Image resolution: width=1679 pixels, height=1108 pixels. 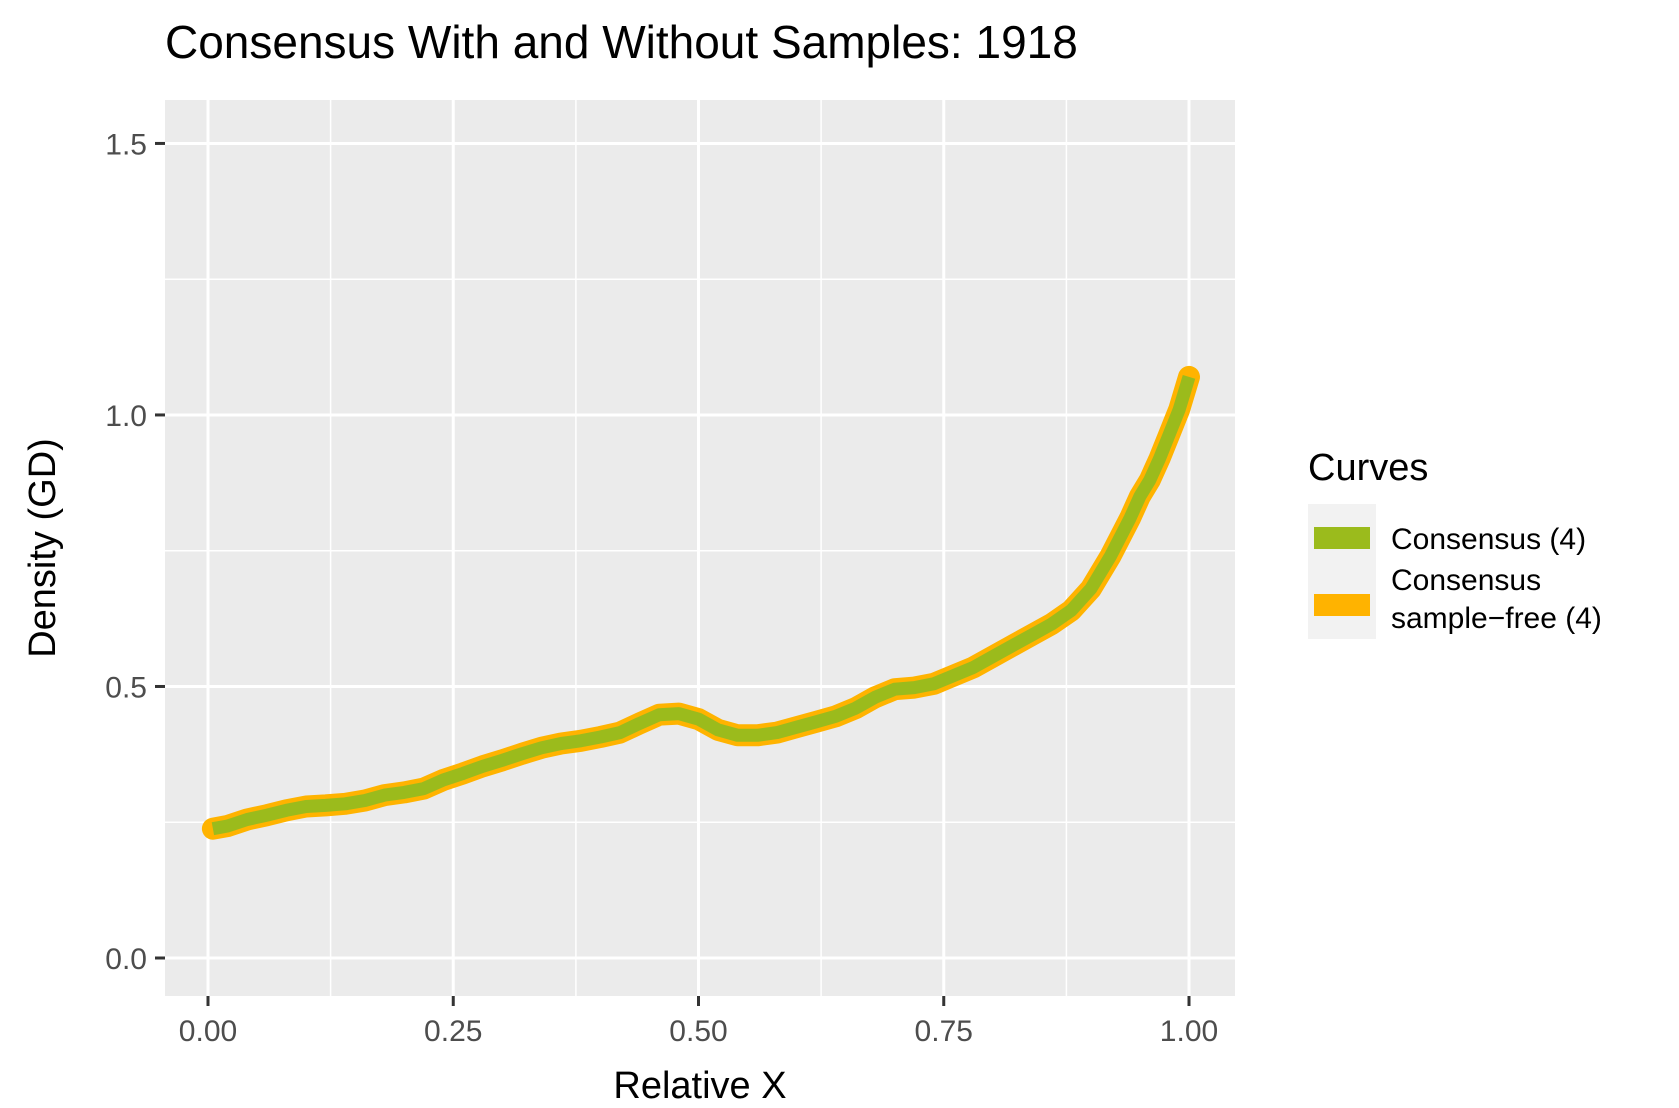 What do you see at coordinates (1488, 539) in the screenshot?
I see `legend-label: Consensus (4)` at bounding box center [1488, 539].